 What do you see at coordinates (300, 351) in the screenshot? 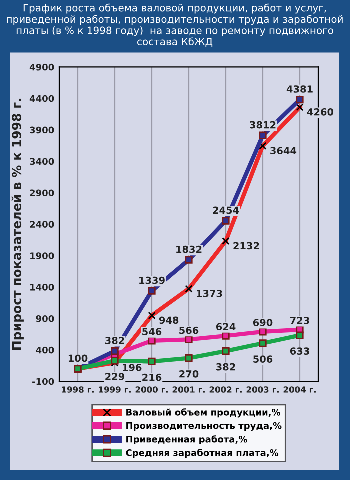
I see `data-label: 633` at bounding box center [300, 351].